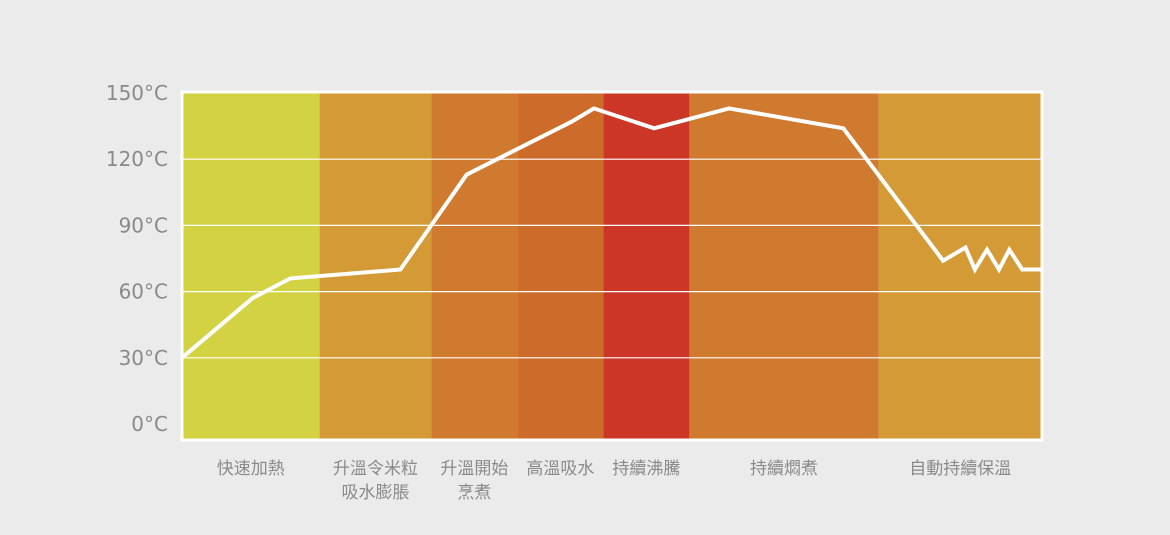 Image resolution: width=1170 pixels, height=535 pixels. Describe the element at coordinates (376, 493) in the screenshot. I see `stage-label-1: 吸水膨脹` at that location.